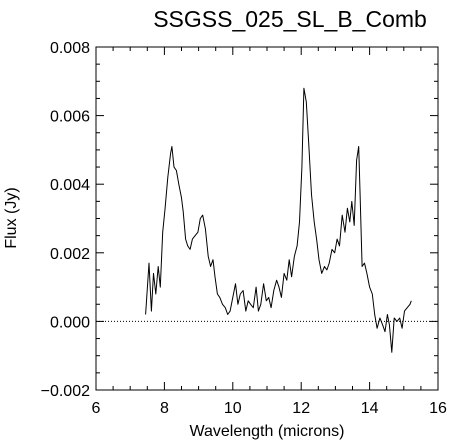 Image resolution: width=452 pixels, height=442 pixels. I want to click on y-tick-label: 0.002, so click(70, 254).